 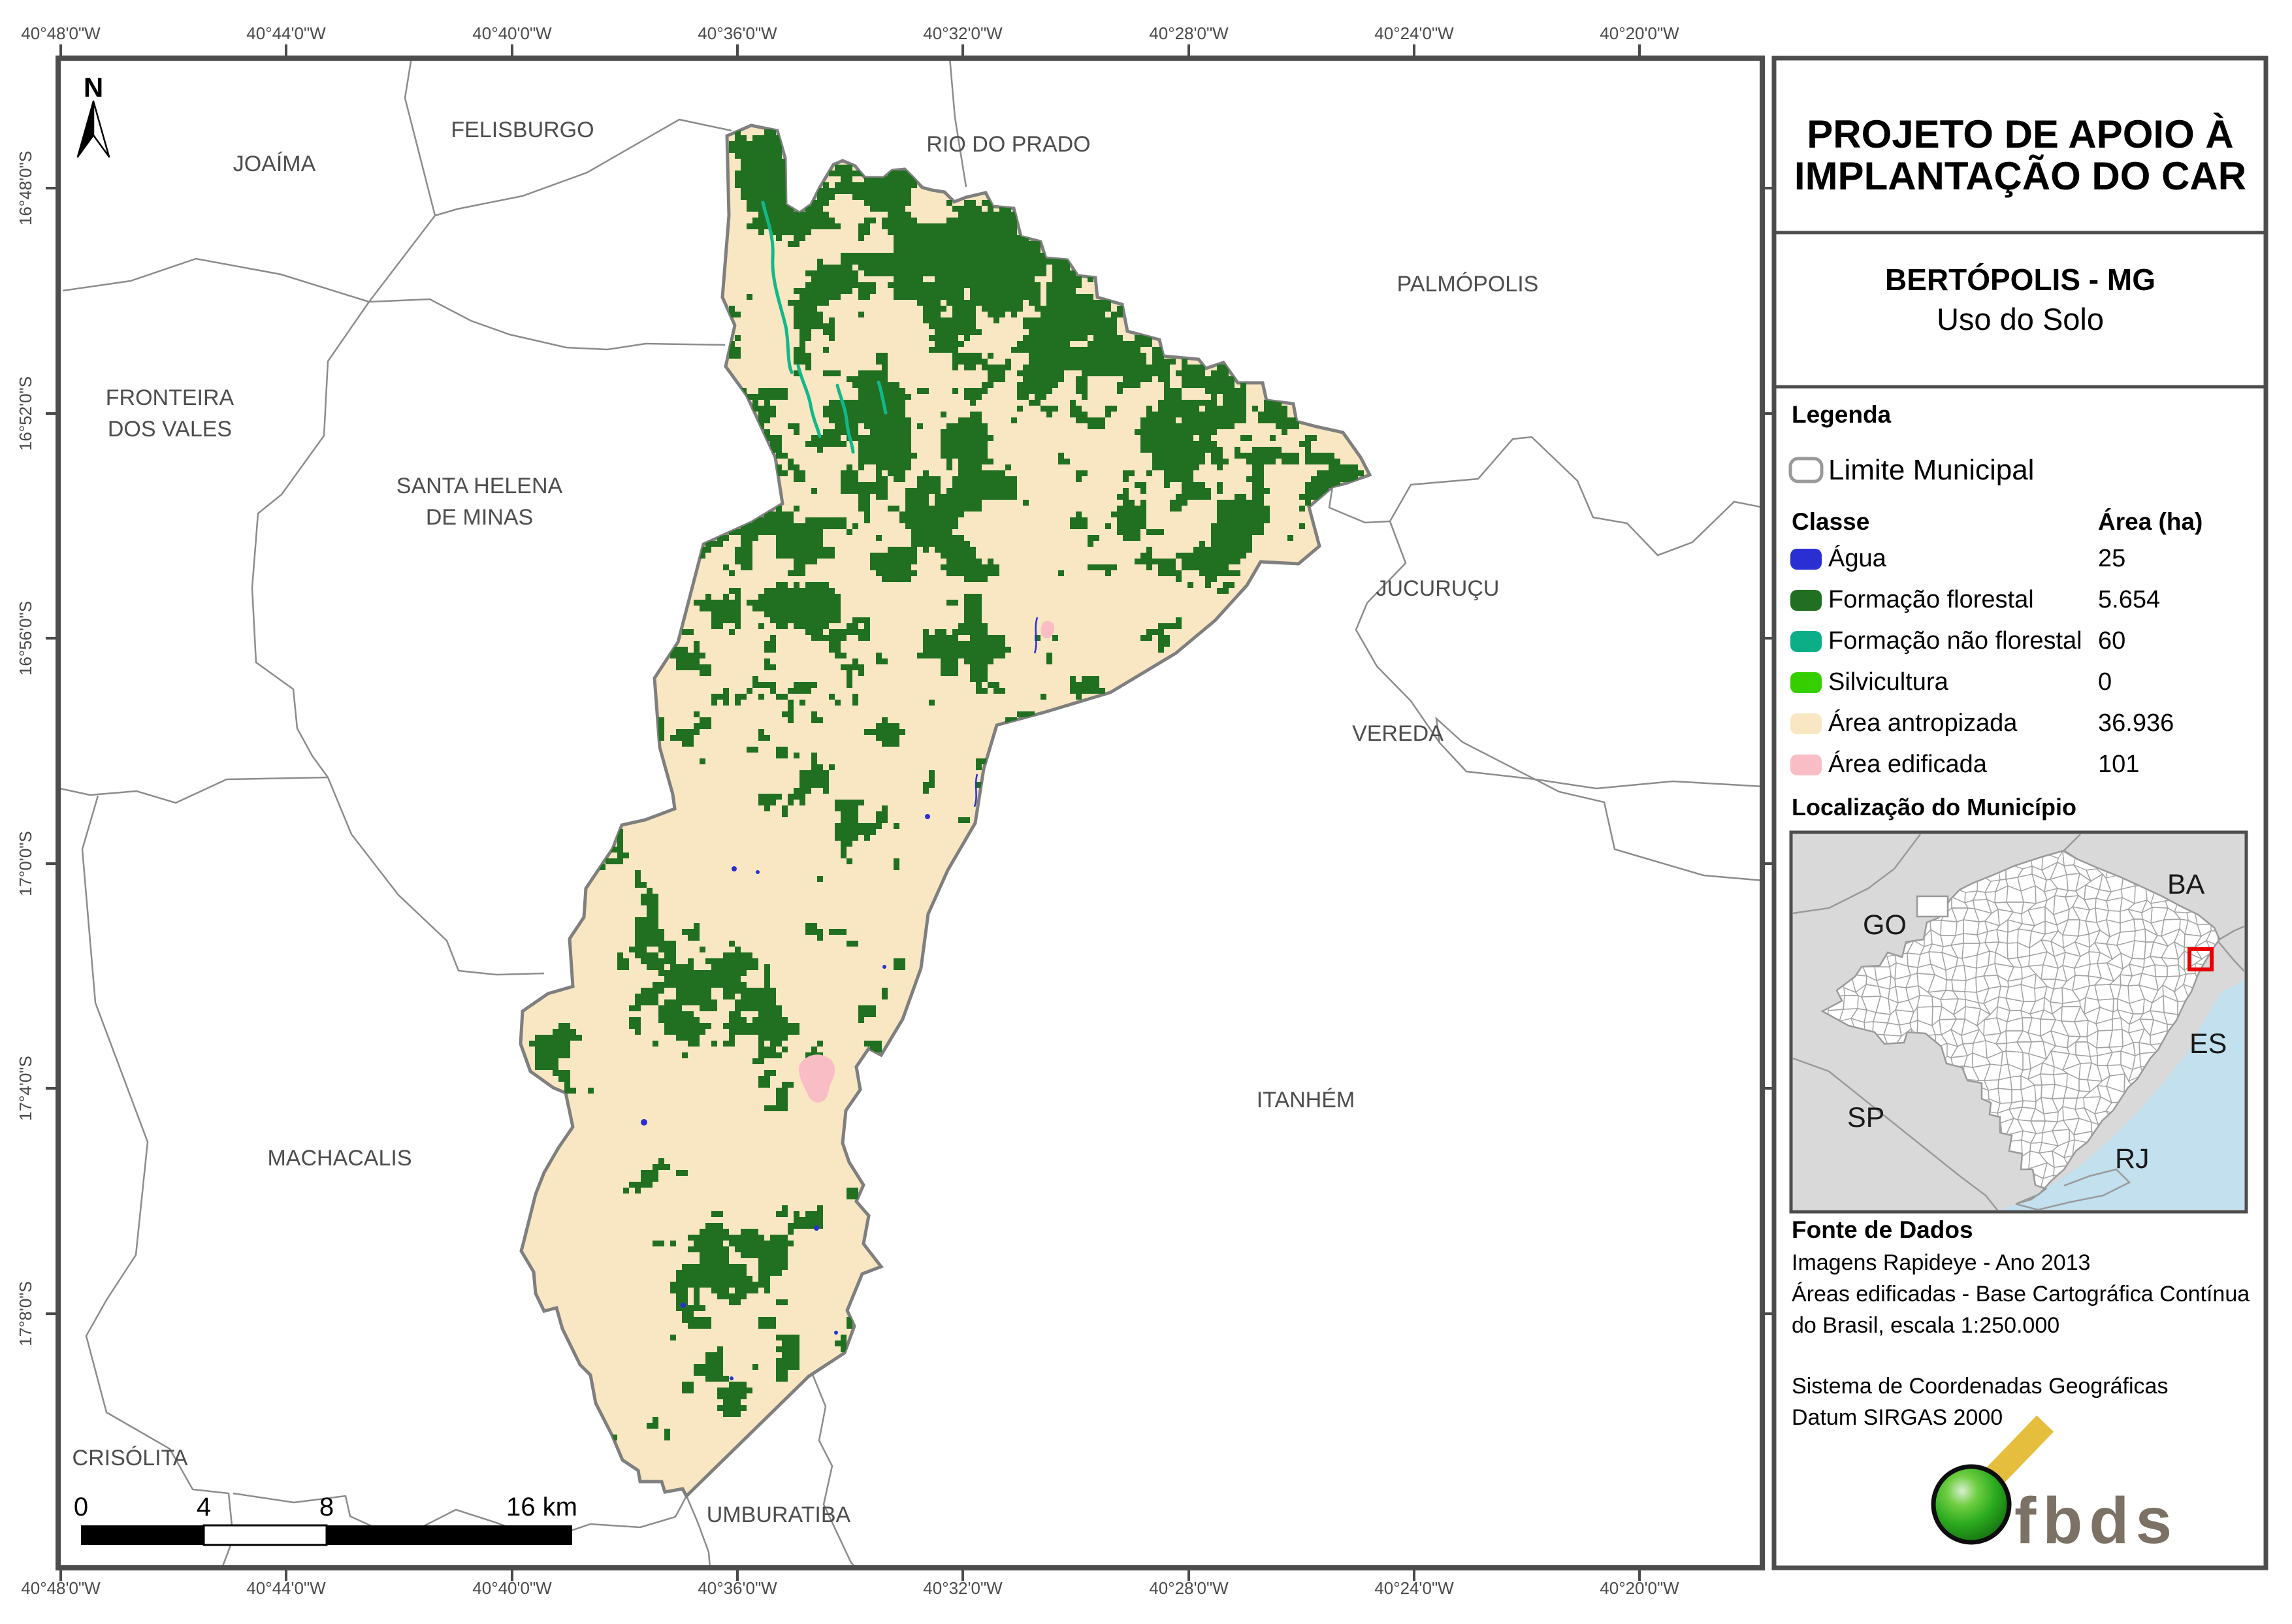 What do you see at coordinates (326, 1507) in the screenshot?
I see `svg-text: 8` at bounding box center [326, 1507].